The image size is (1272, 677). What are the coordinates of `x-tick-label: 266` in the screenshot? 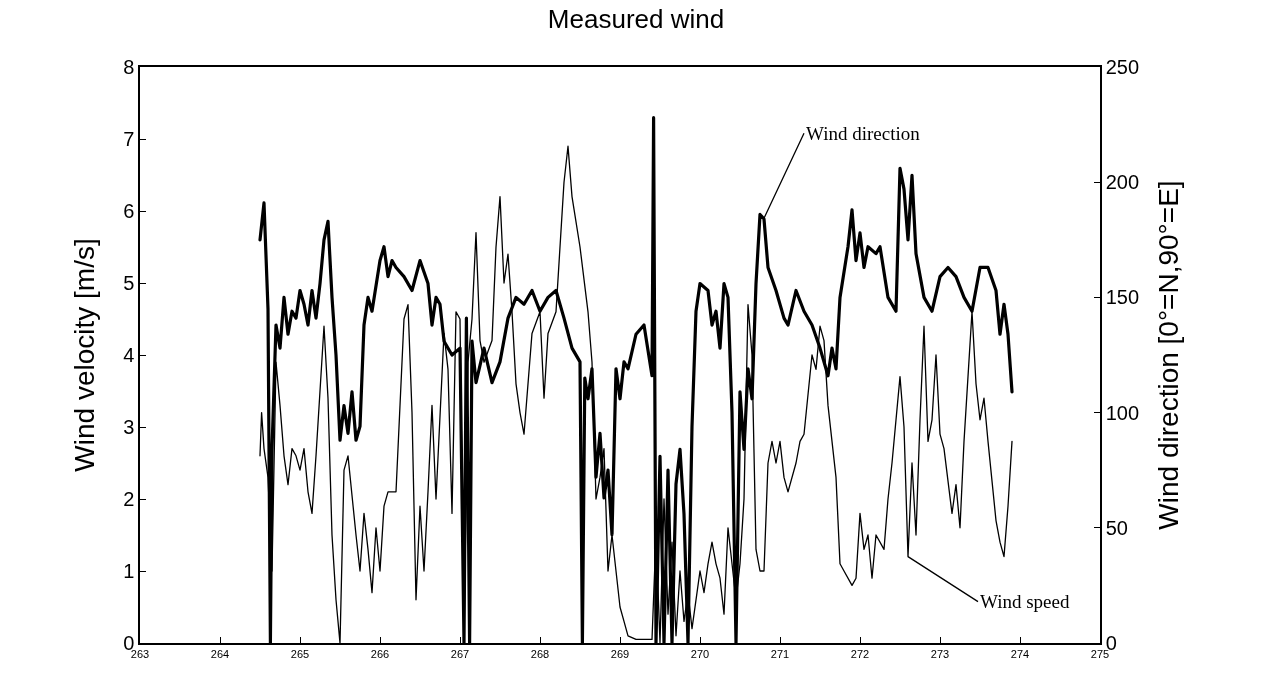 It's located at (380, 653).